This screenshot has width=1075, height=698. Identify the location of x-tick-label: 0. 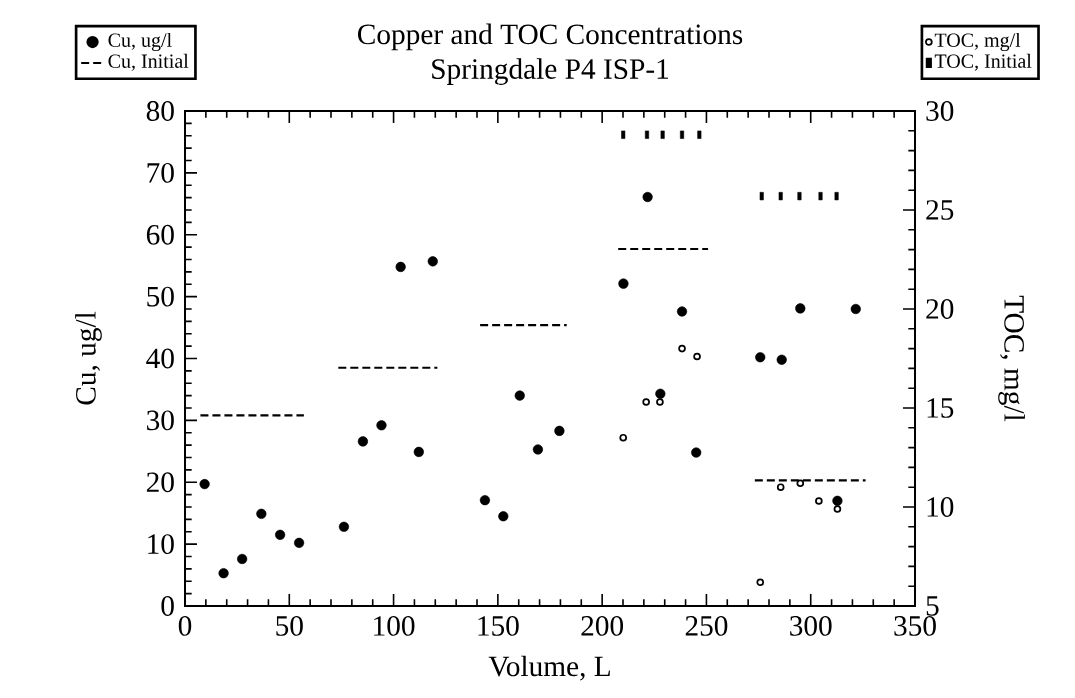
(185, 626).